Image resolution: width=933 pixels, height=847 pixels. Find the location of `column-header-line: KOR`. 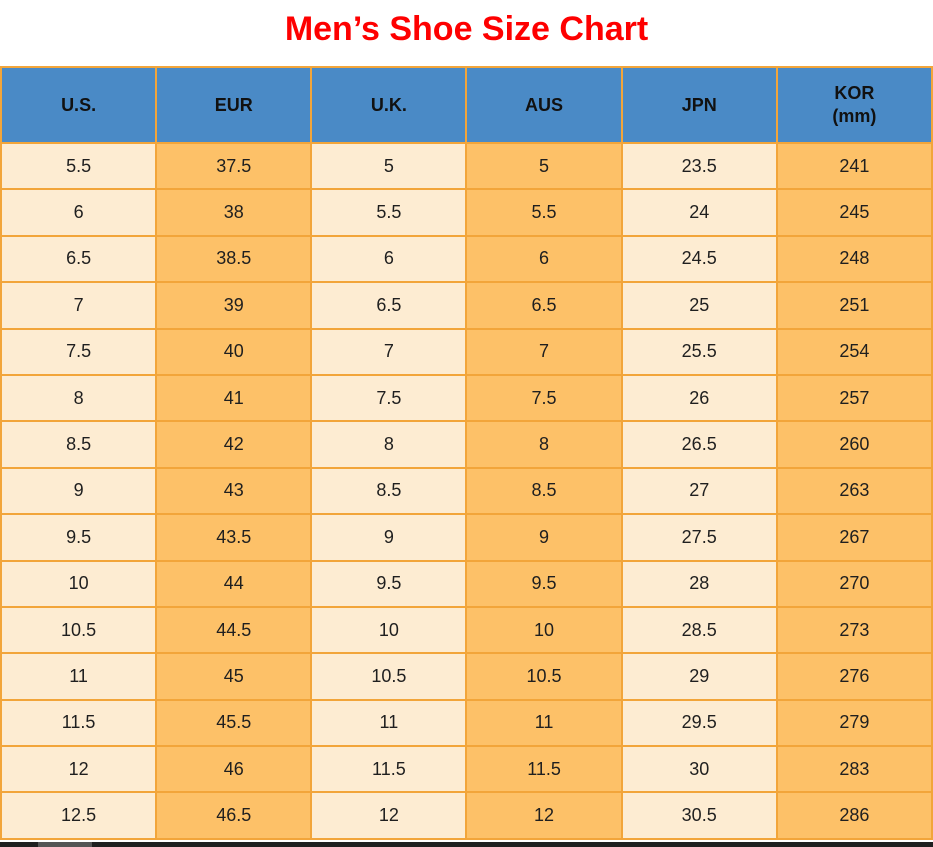

column-header-line: KOR is located at coordinates (854, 93).